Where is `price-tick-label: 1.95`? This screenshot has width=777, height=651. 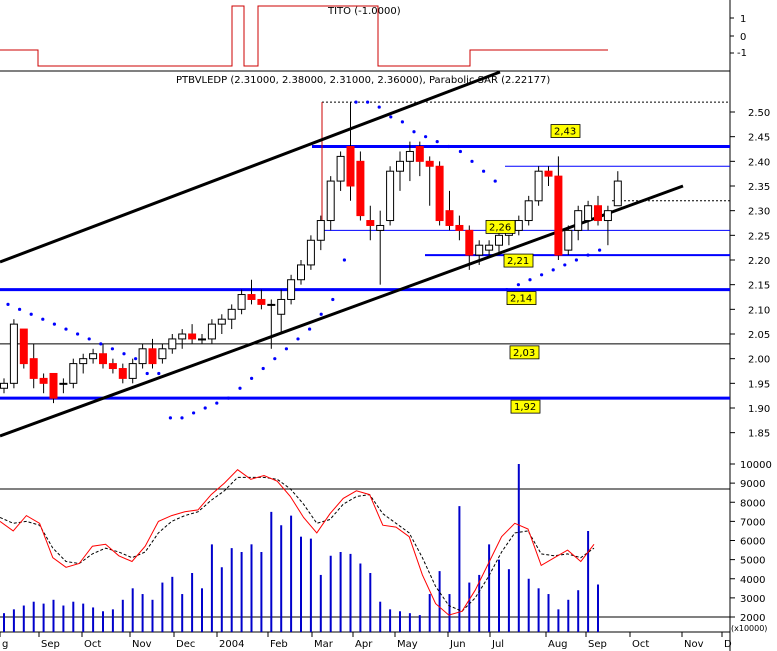
price-tick-label: 1.95 is located at coordinates (759, 384).